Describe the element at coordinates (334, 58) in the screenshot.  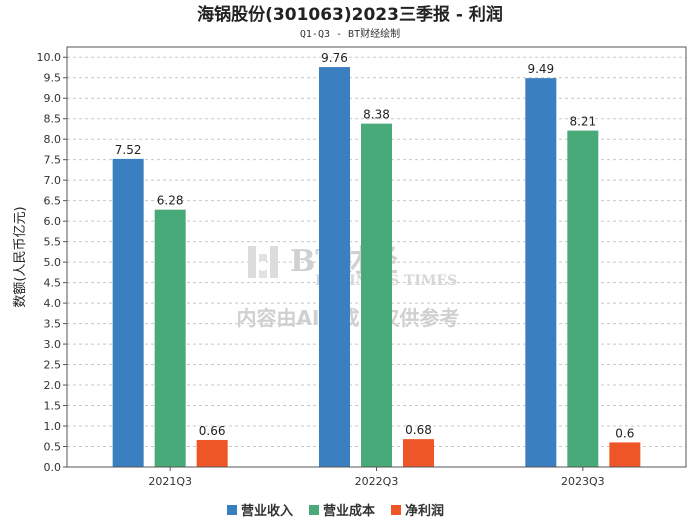
I see `data-label: 9.76` at that location.